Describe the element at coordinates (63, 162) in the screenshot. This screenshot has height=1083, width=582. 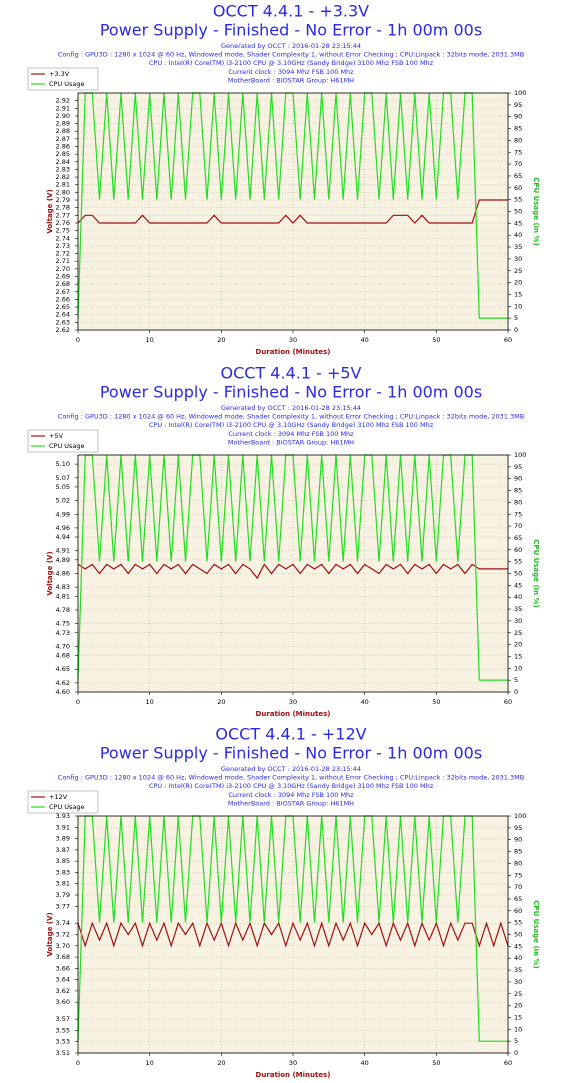
I see `y-tick-label: 2.84` at that location.